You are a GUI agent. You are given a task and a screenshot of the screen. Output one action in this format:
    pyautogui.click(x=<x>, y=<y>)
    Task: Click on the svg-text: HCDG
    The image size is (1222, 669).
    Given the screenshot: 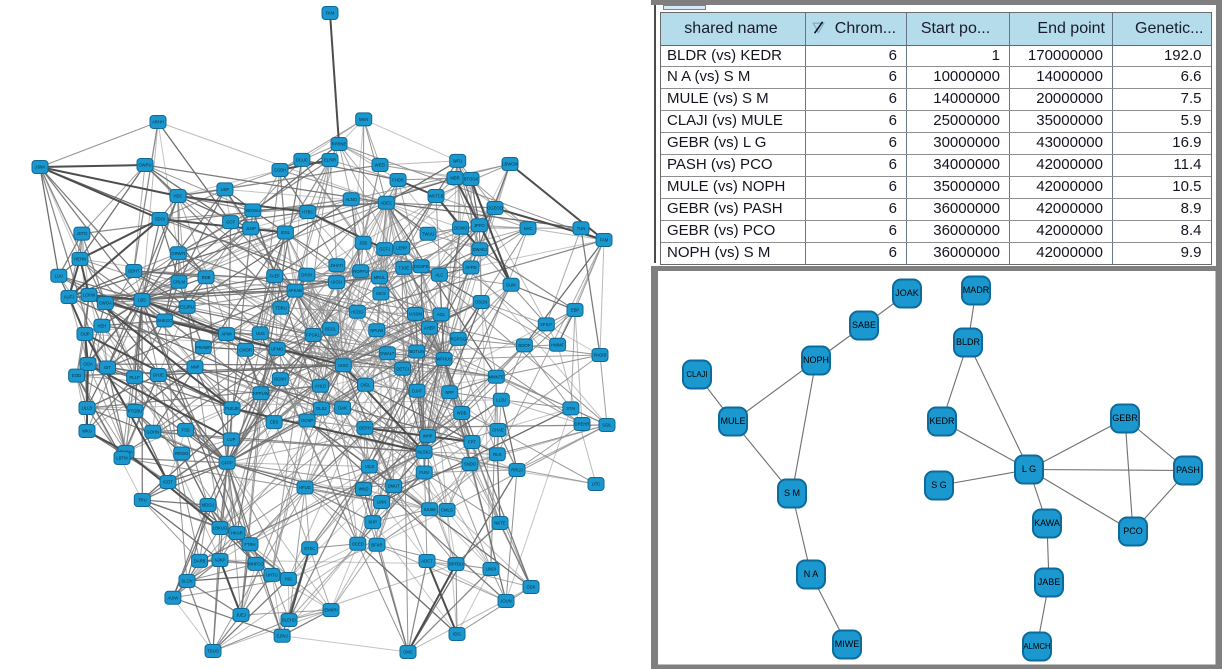 What is the action you would take?
    pyautogui.click(x=357, y=311)
    